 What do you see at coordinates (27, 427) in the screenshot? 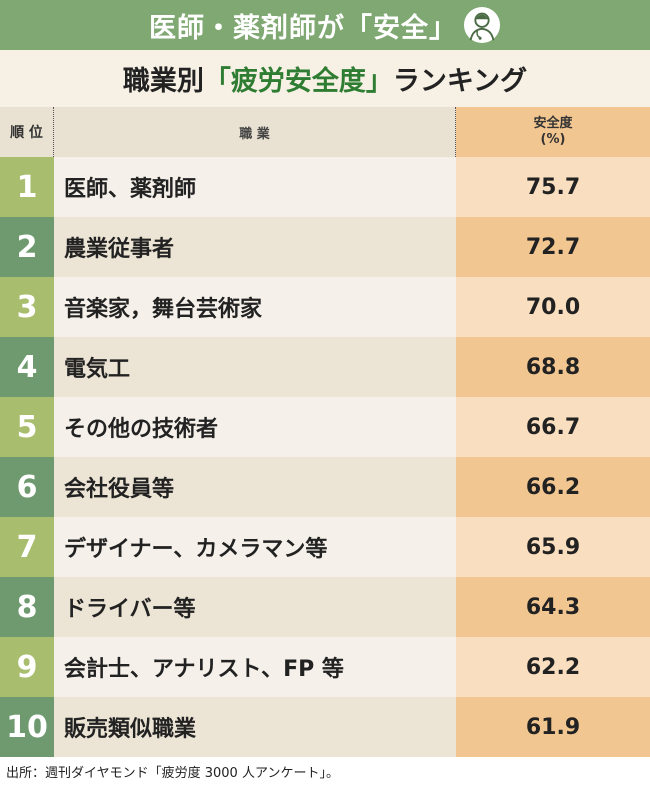
I see `rank-cell: 5` at bounding box center [27, 427].